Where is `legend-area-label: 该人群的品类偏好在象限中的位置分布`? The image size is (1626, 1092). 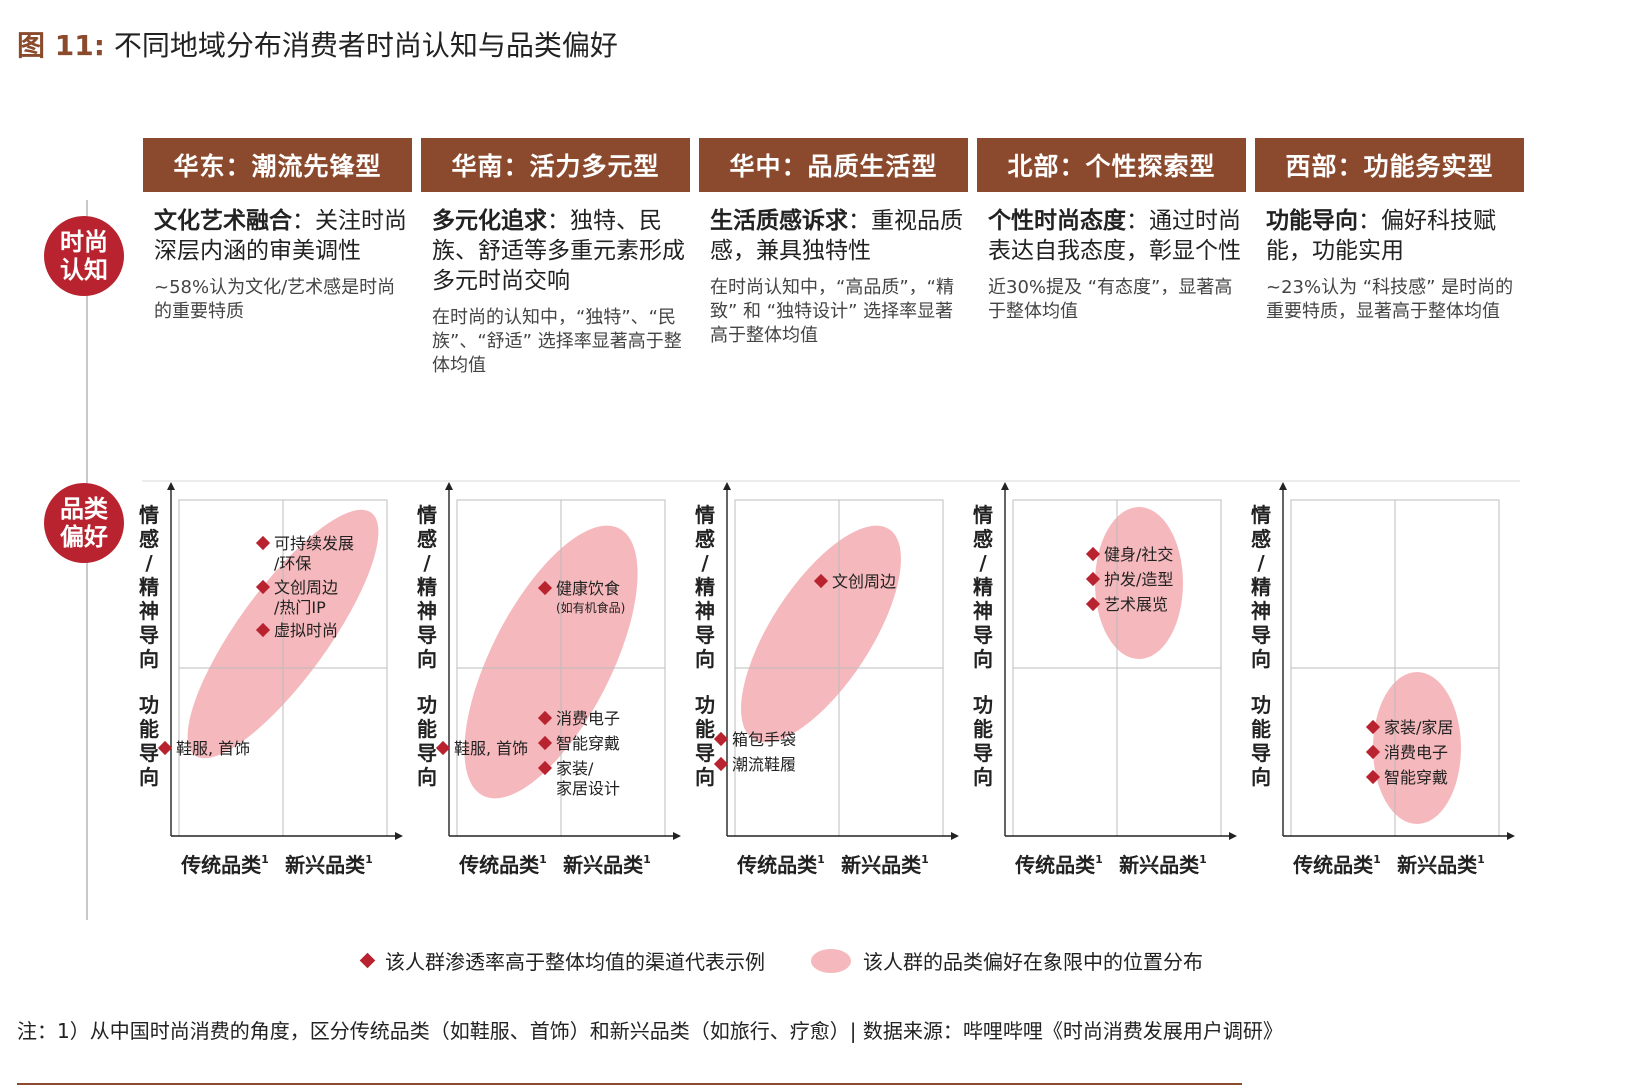
legend-area-label: 该人群的品类偏好在象限中的位置分布 is located at coordinates (1033, 962).